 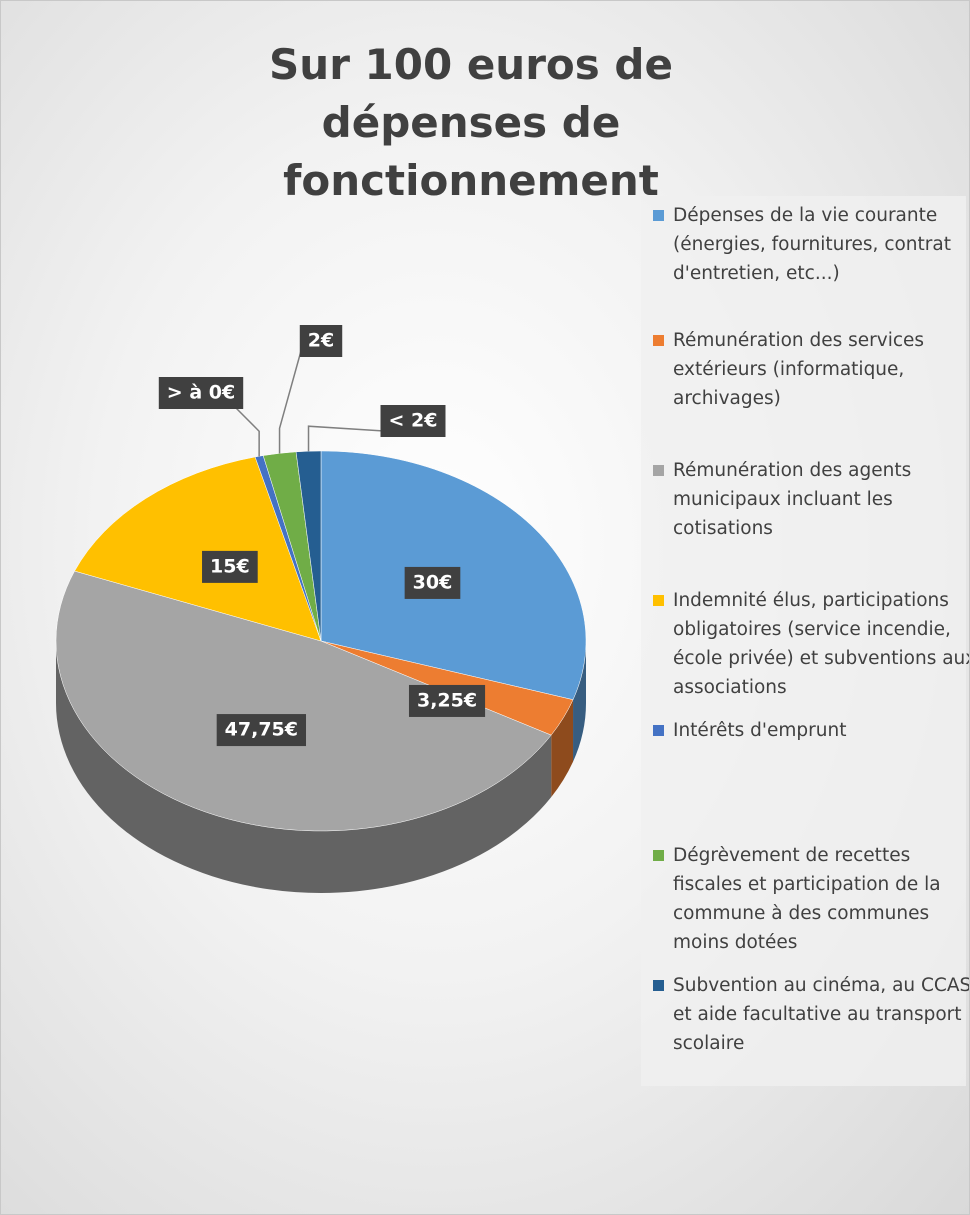 I want to click on data-label: > à 0€, so click(x=201, y=393).